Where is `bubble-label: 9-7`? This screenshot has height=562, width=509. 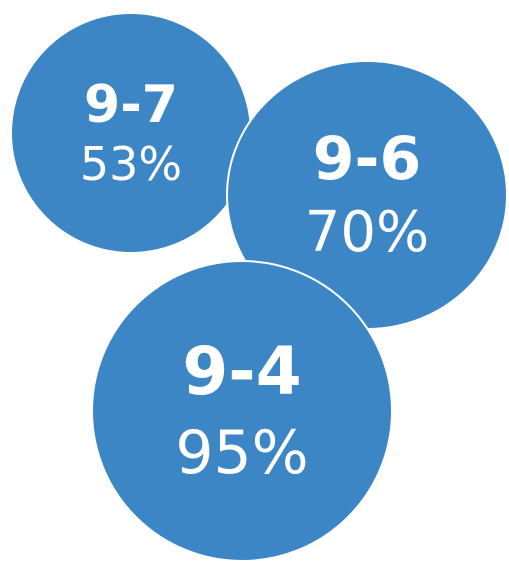
bubble-label: 9-7 is located at coordinates (131, 105).